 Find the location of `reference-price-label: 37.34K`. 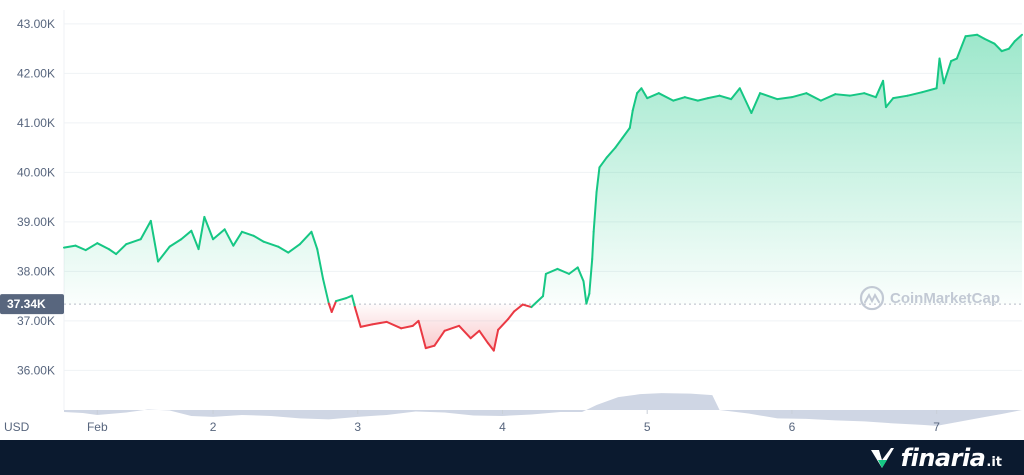

reference-price-label: 37.34K is located at coordinates (26, 304).